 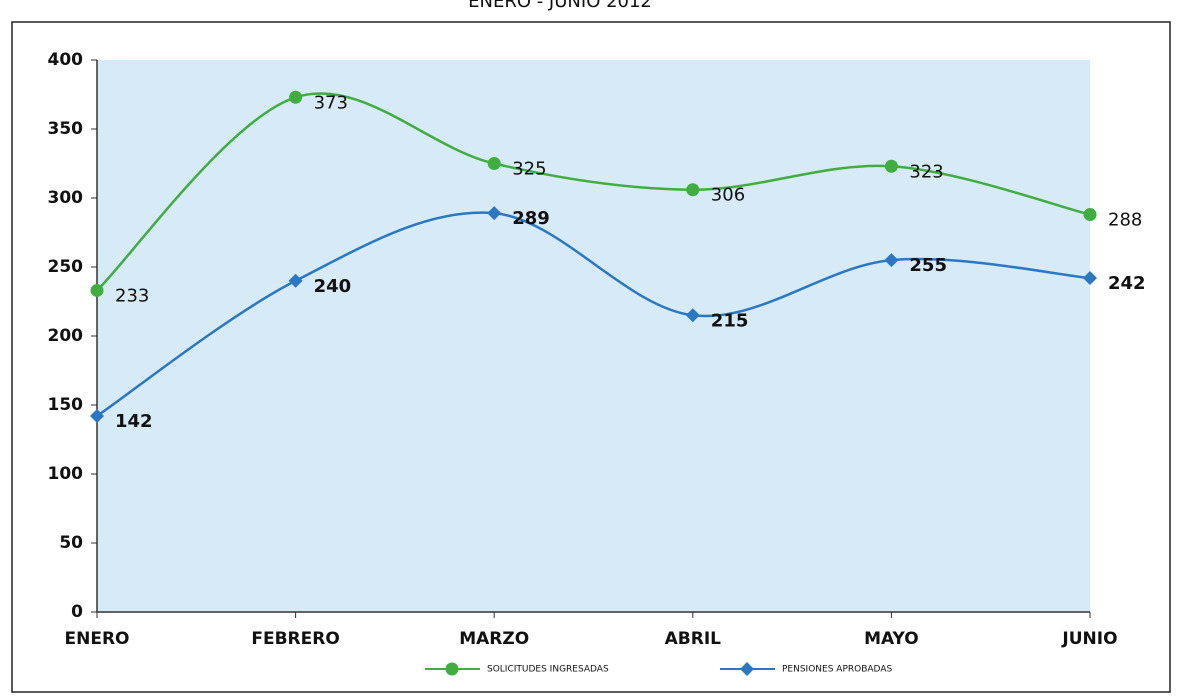 I want to click on x-tick-label: JUNIO, so click(x=1089, y=639).